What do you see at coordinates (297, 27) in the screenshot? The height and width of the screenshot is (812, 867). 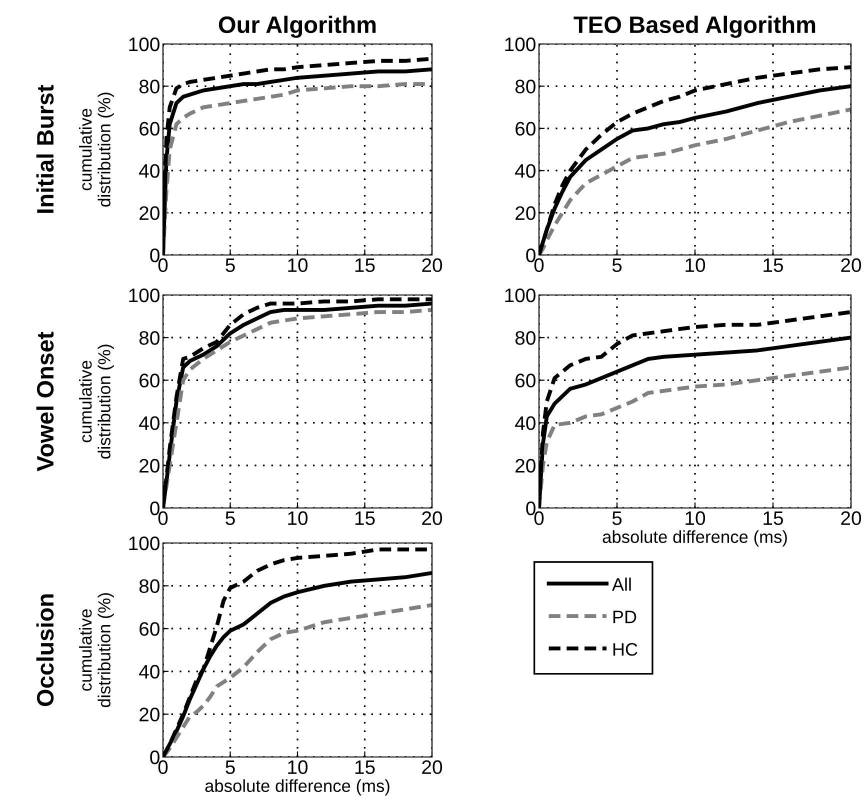 I see `chart-title: Our Algorithm` at bounding box center [297, 27].